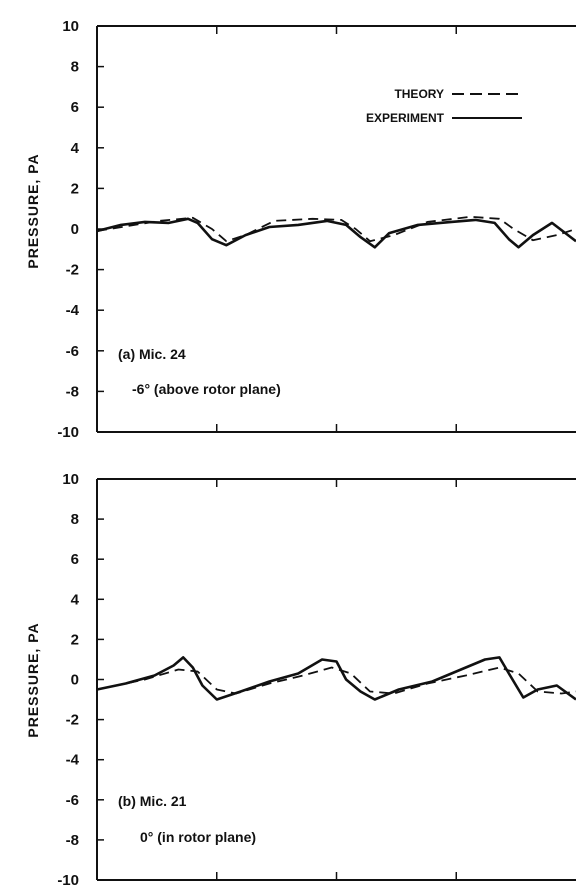 The width and height of the screenshot is (576, 889). I want to click on panel-b-ytick-label: -2, so click(72, 720).